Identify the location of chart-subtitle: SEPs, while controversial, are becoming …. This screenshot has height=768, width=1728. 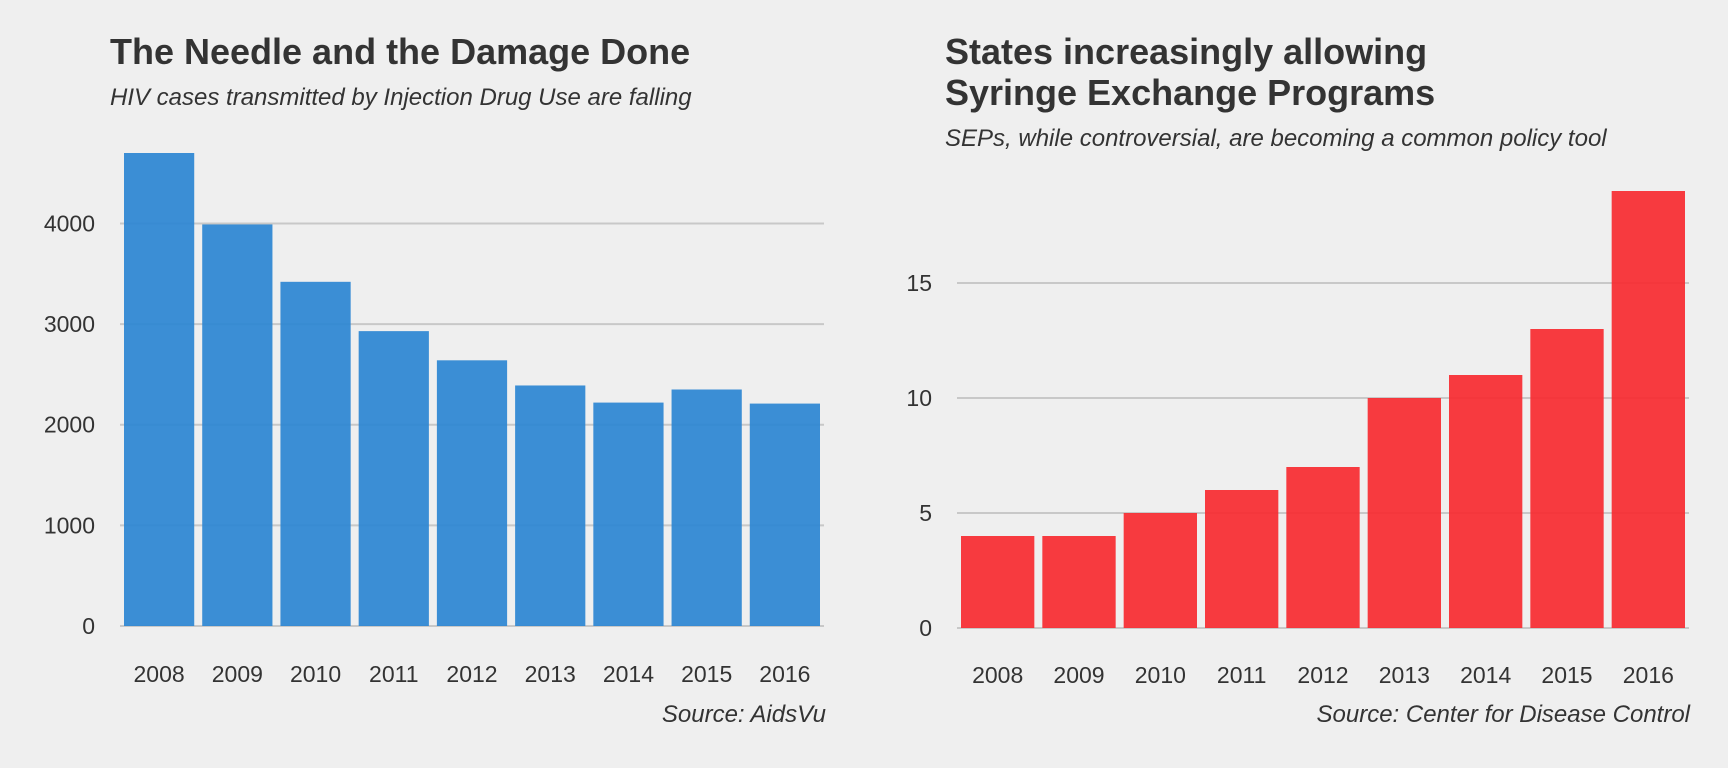
(1276, 138).